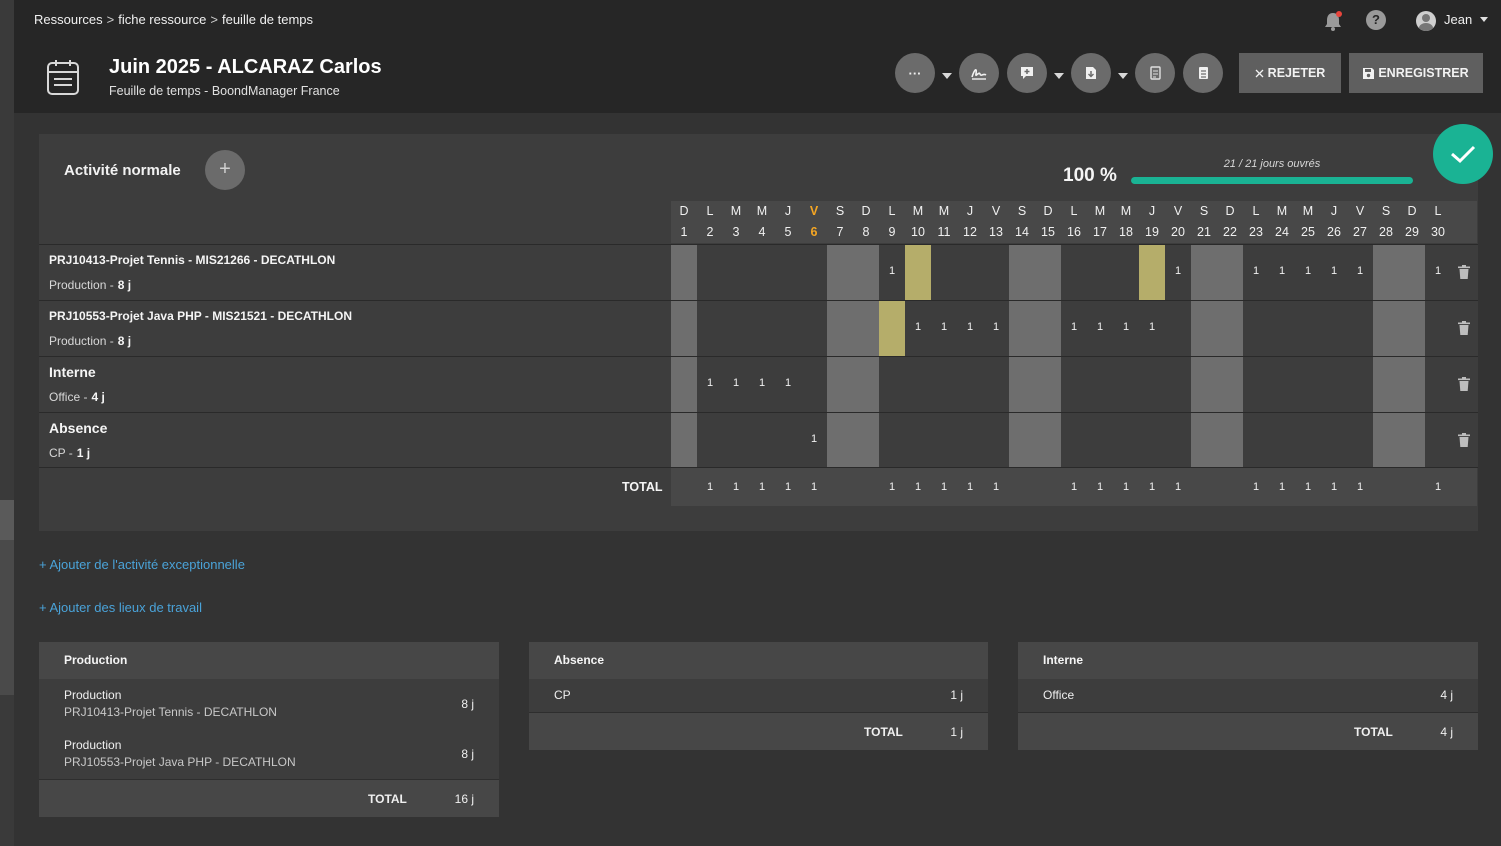 The width and height of the screenshot is (1501, 846). I want to click on more-actions-button: ···, so click(915, 73).